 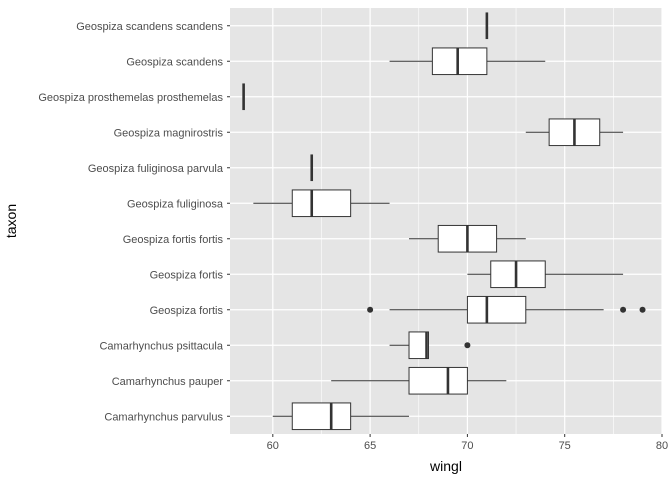 I want to click on y-tick-label: Geospiza prosthemelas prosthemelas, so click(x=130, y=98).